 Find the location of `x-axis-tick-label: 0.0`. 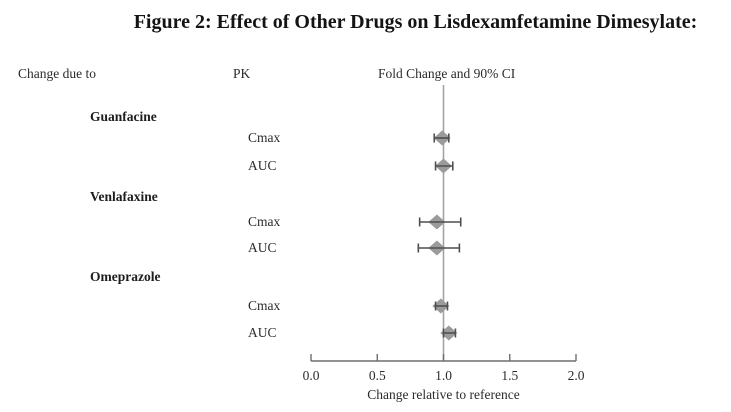

x-axis-tick-label: 0.0 is located at coordinates (311, 375).